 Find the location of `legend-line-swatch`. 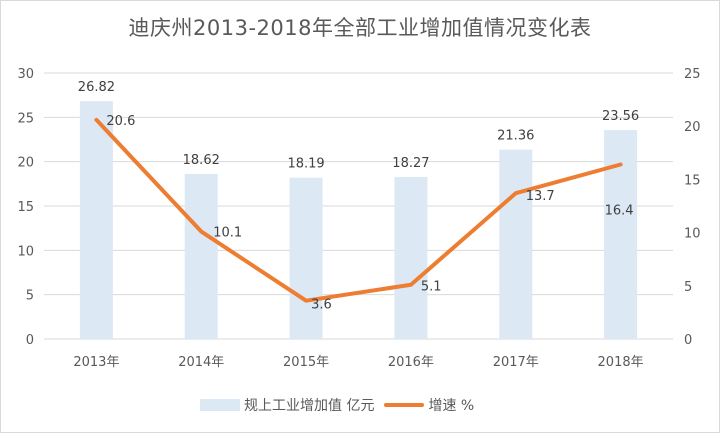

legend-line-swatch is located at coordinates (404, 405).